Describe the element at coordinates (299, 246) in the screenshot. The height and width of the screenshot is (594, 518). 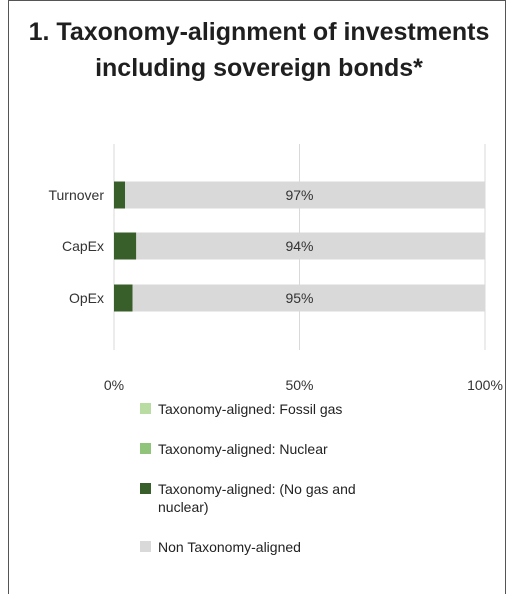
I see `data-label: 94%` at that location.